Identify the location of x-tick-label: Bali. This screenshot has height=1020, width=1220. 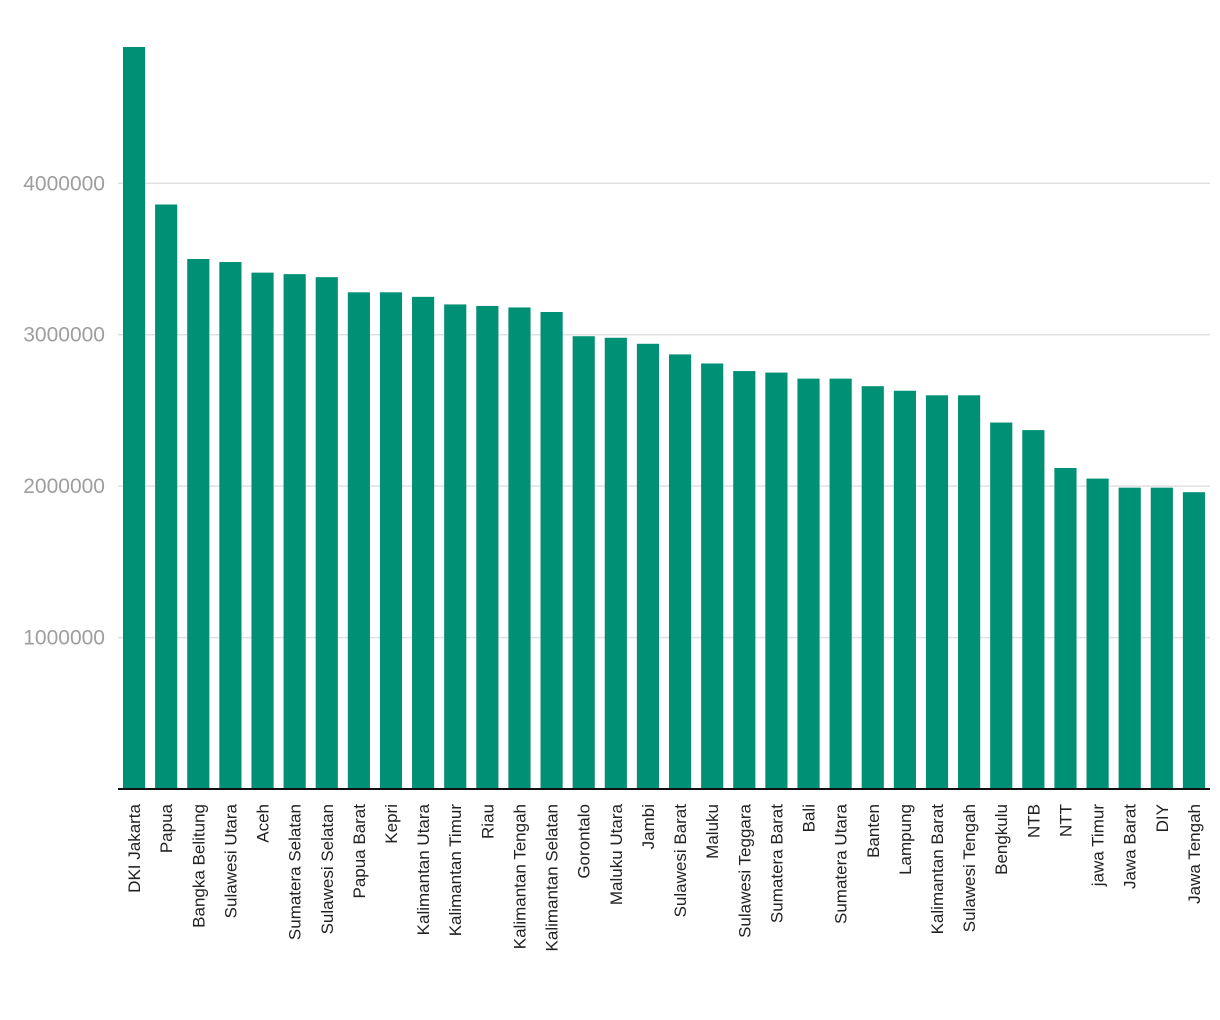
(809, 818).